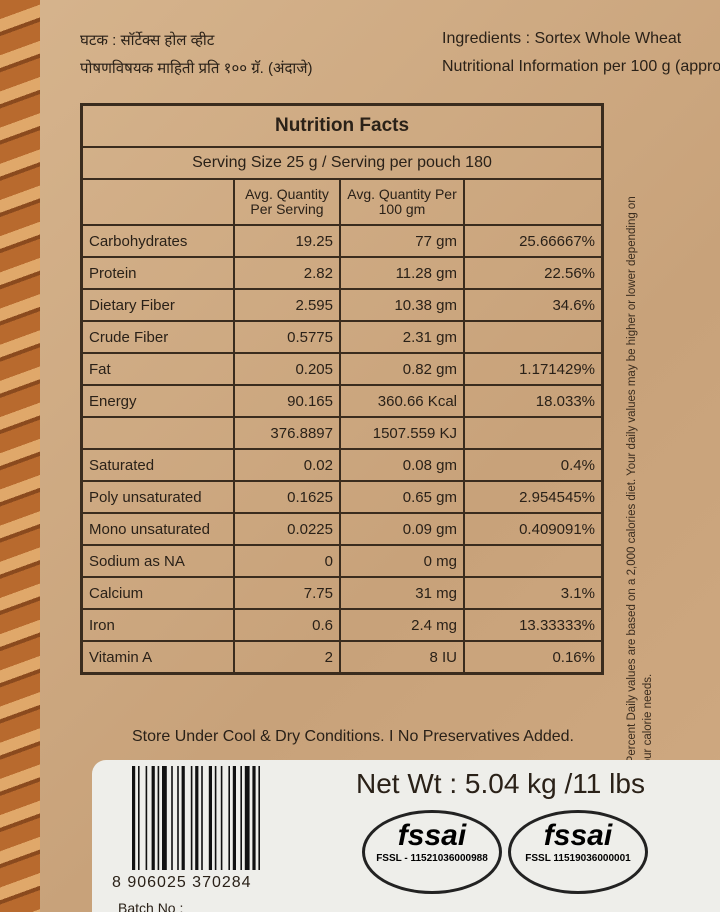 This screenshot has height=912, width=720. Describe the element at coordinates (157, 433) in the screenshot. I see `nutrient-name` at that location.